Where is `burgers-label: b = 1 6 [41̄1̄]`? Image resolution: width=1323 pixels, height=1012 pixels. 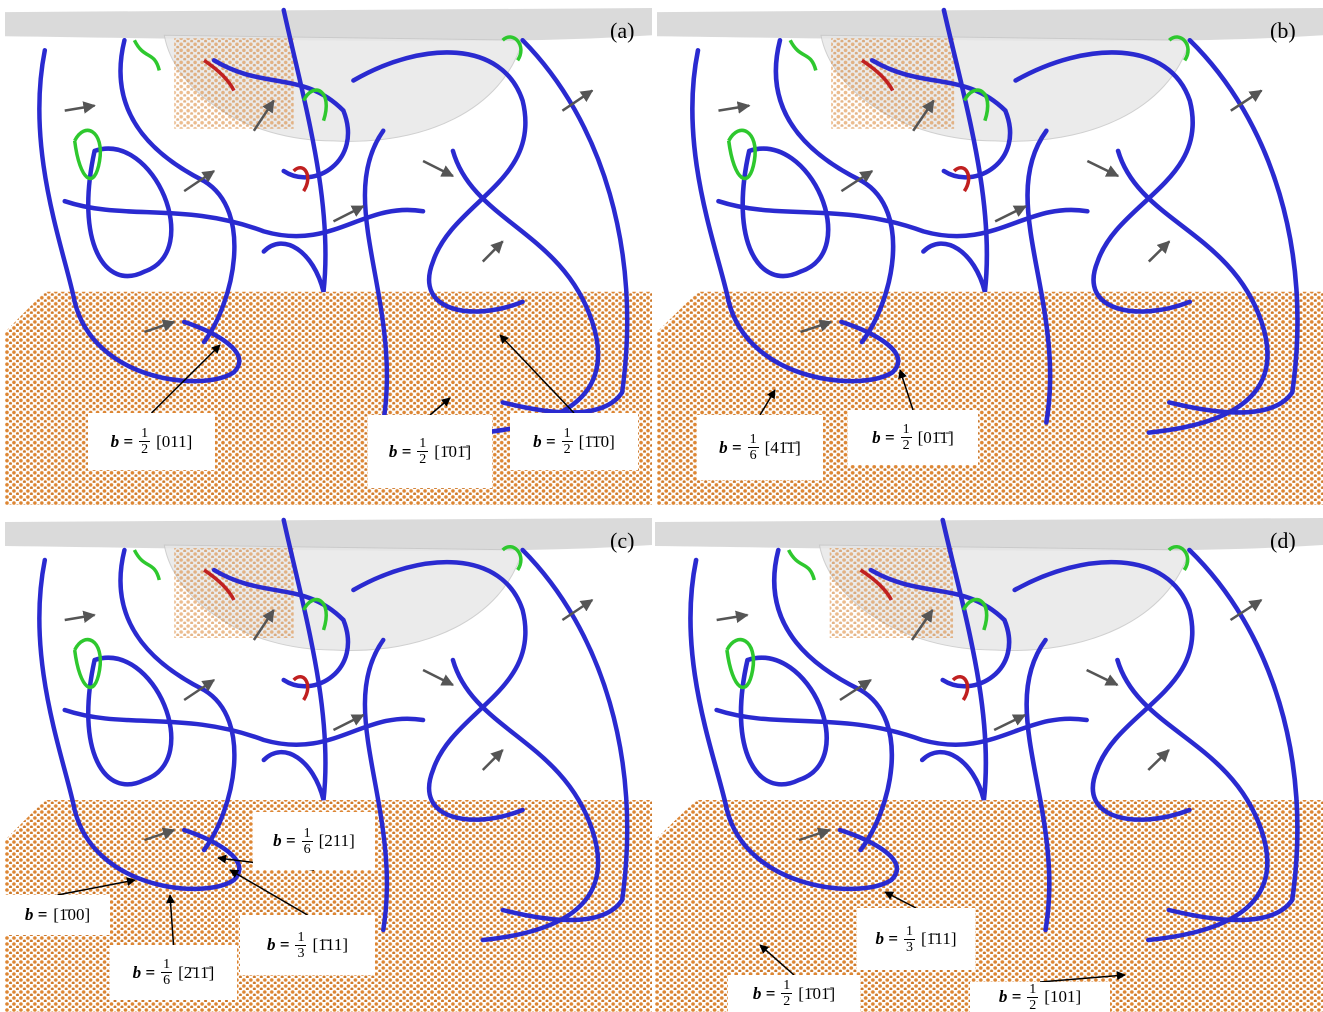 burgers-label: b = 1 6 [41̄1̄] is located at coordinates (760, 447).